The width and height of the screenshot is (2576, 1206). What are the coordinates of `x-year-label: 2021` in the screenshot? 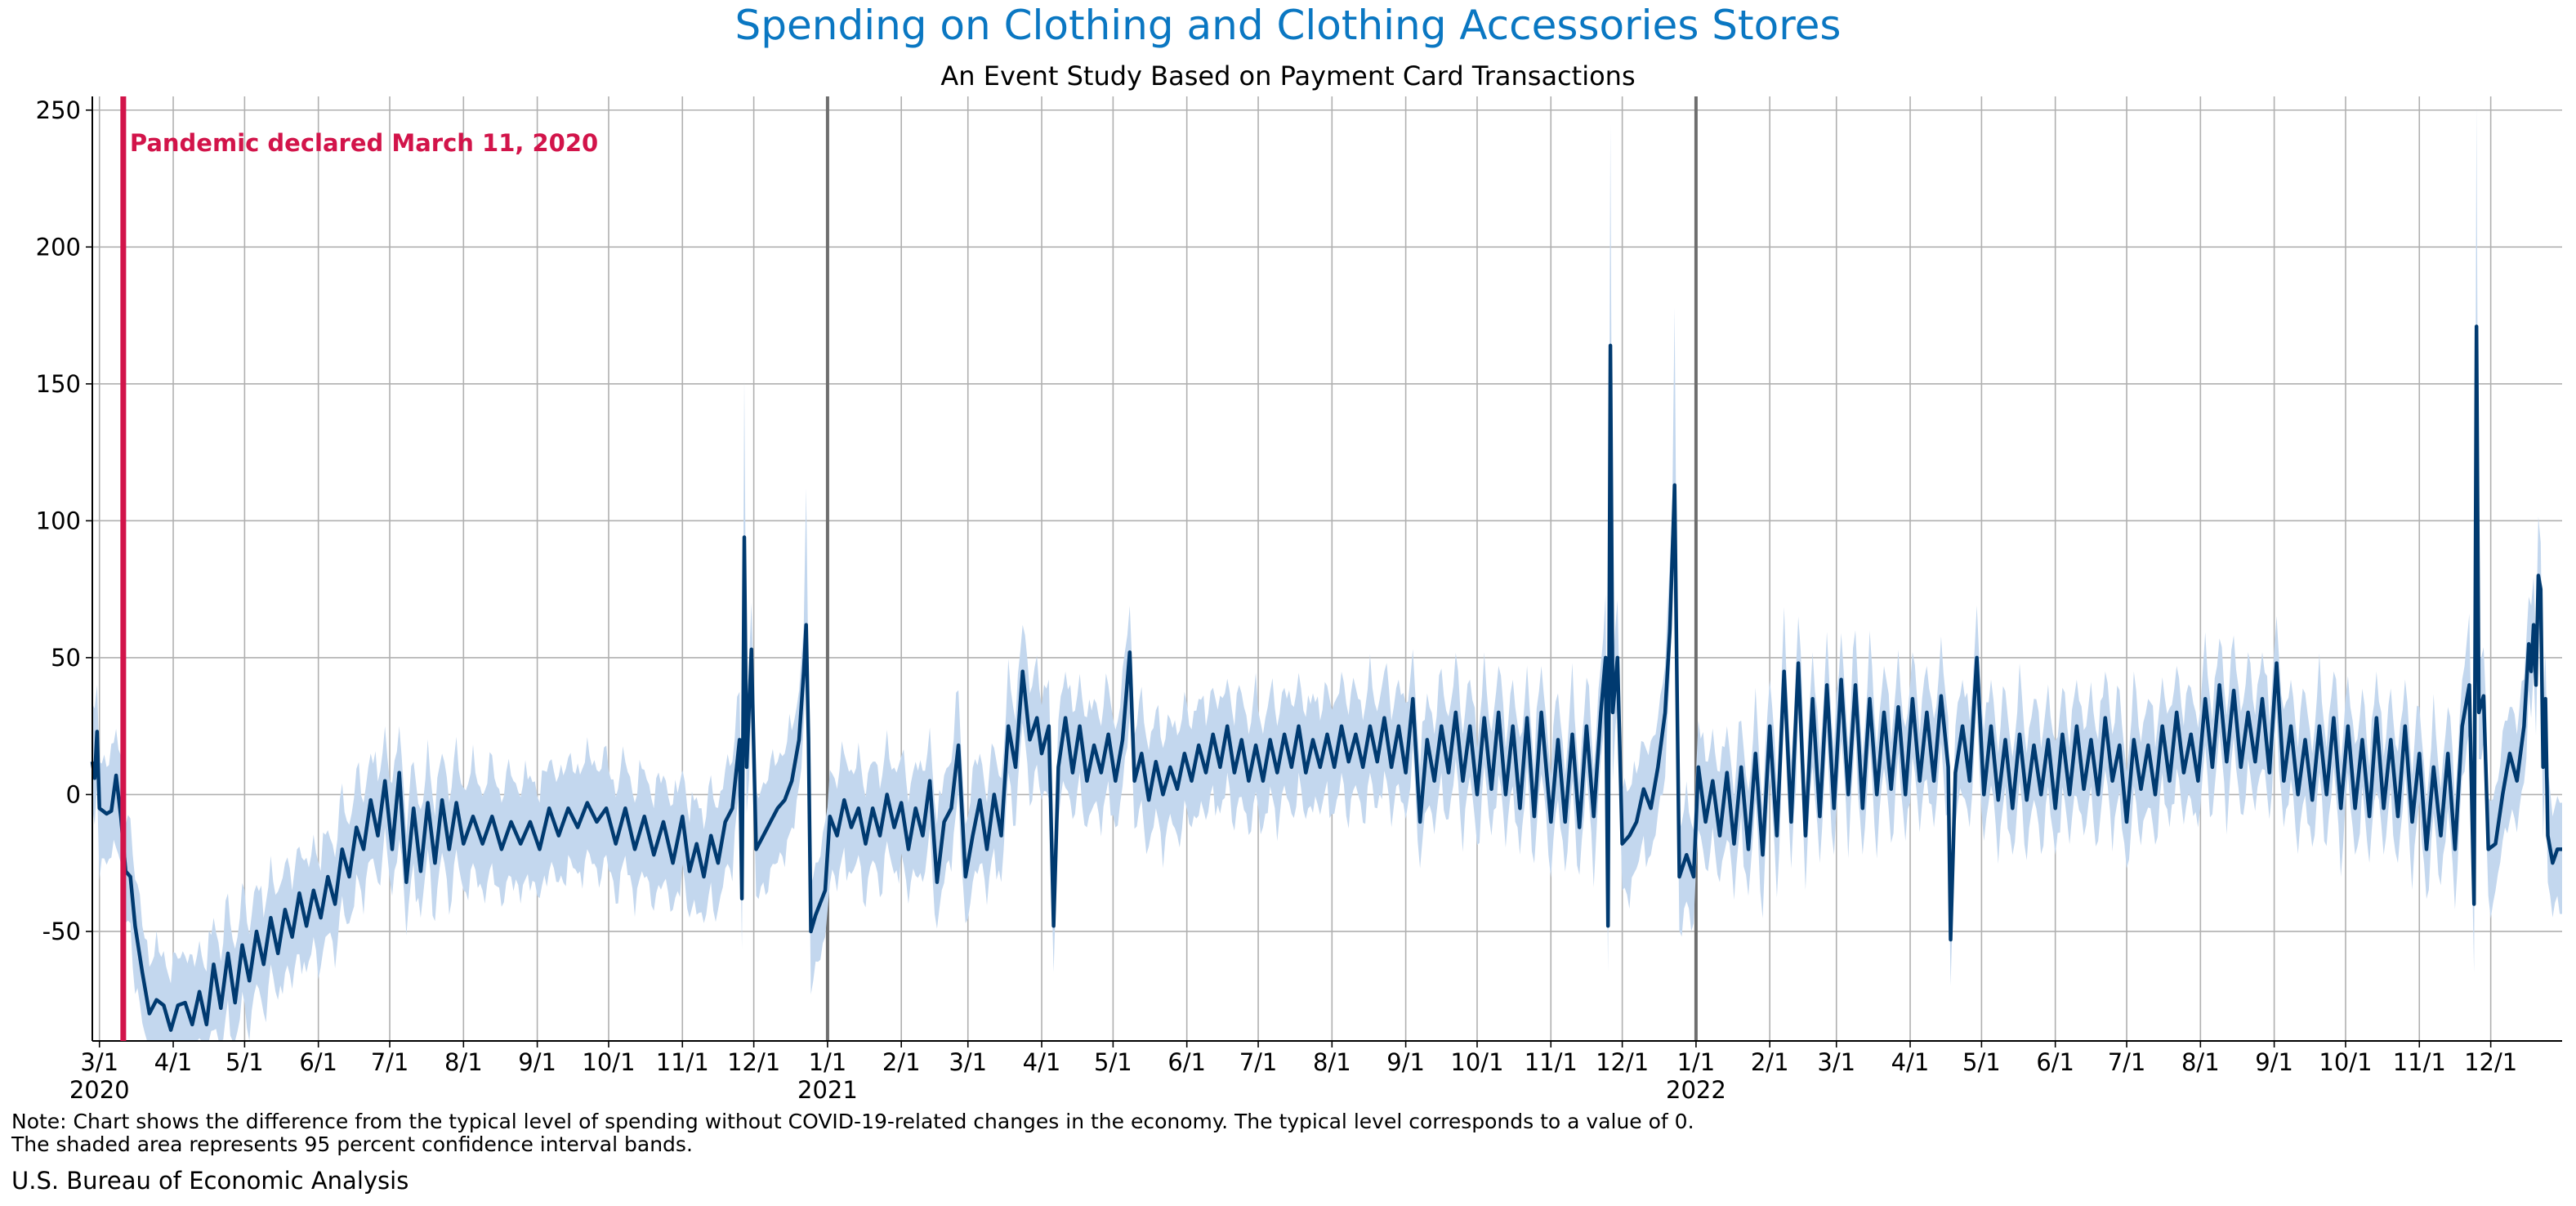 It's located at (828, 1090).